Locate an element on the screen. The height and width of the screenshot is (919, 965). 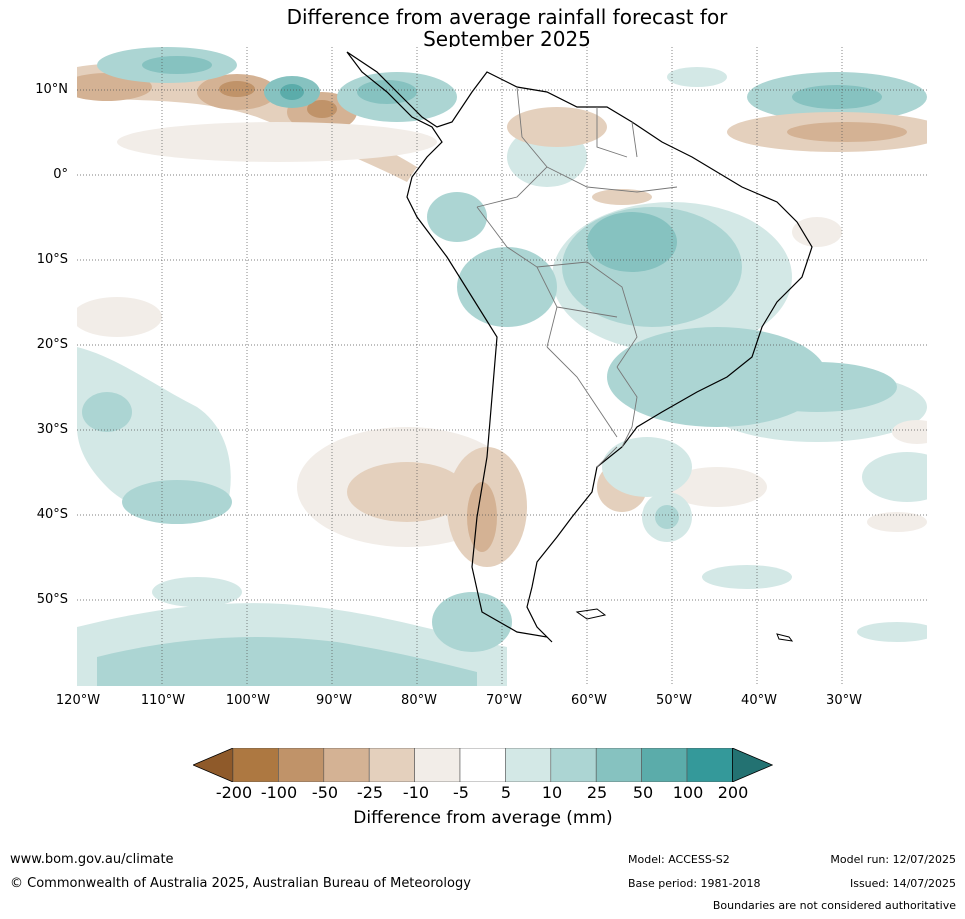
lon-label-50w: 50°W is located at coordinates (674, 700).